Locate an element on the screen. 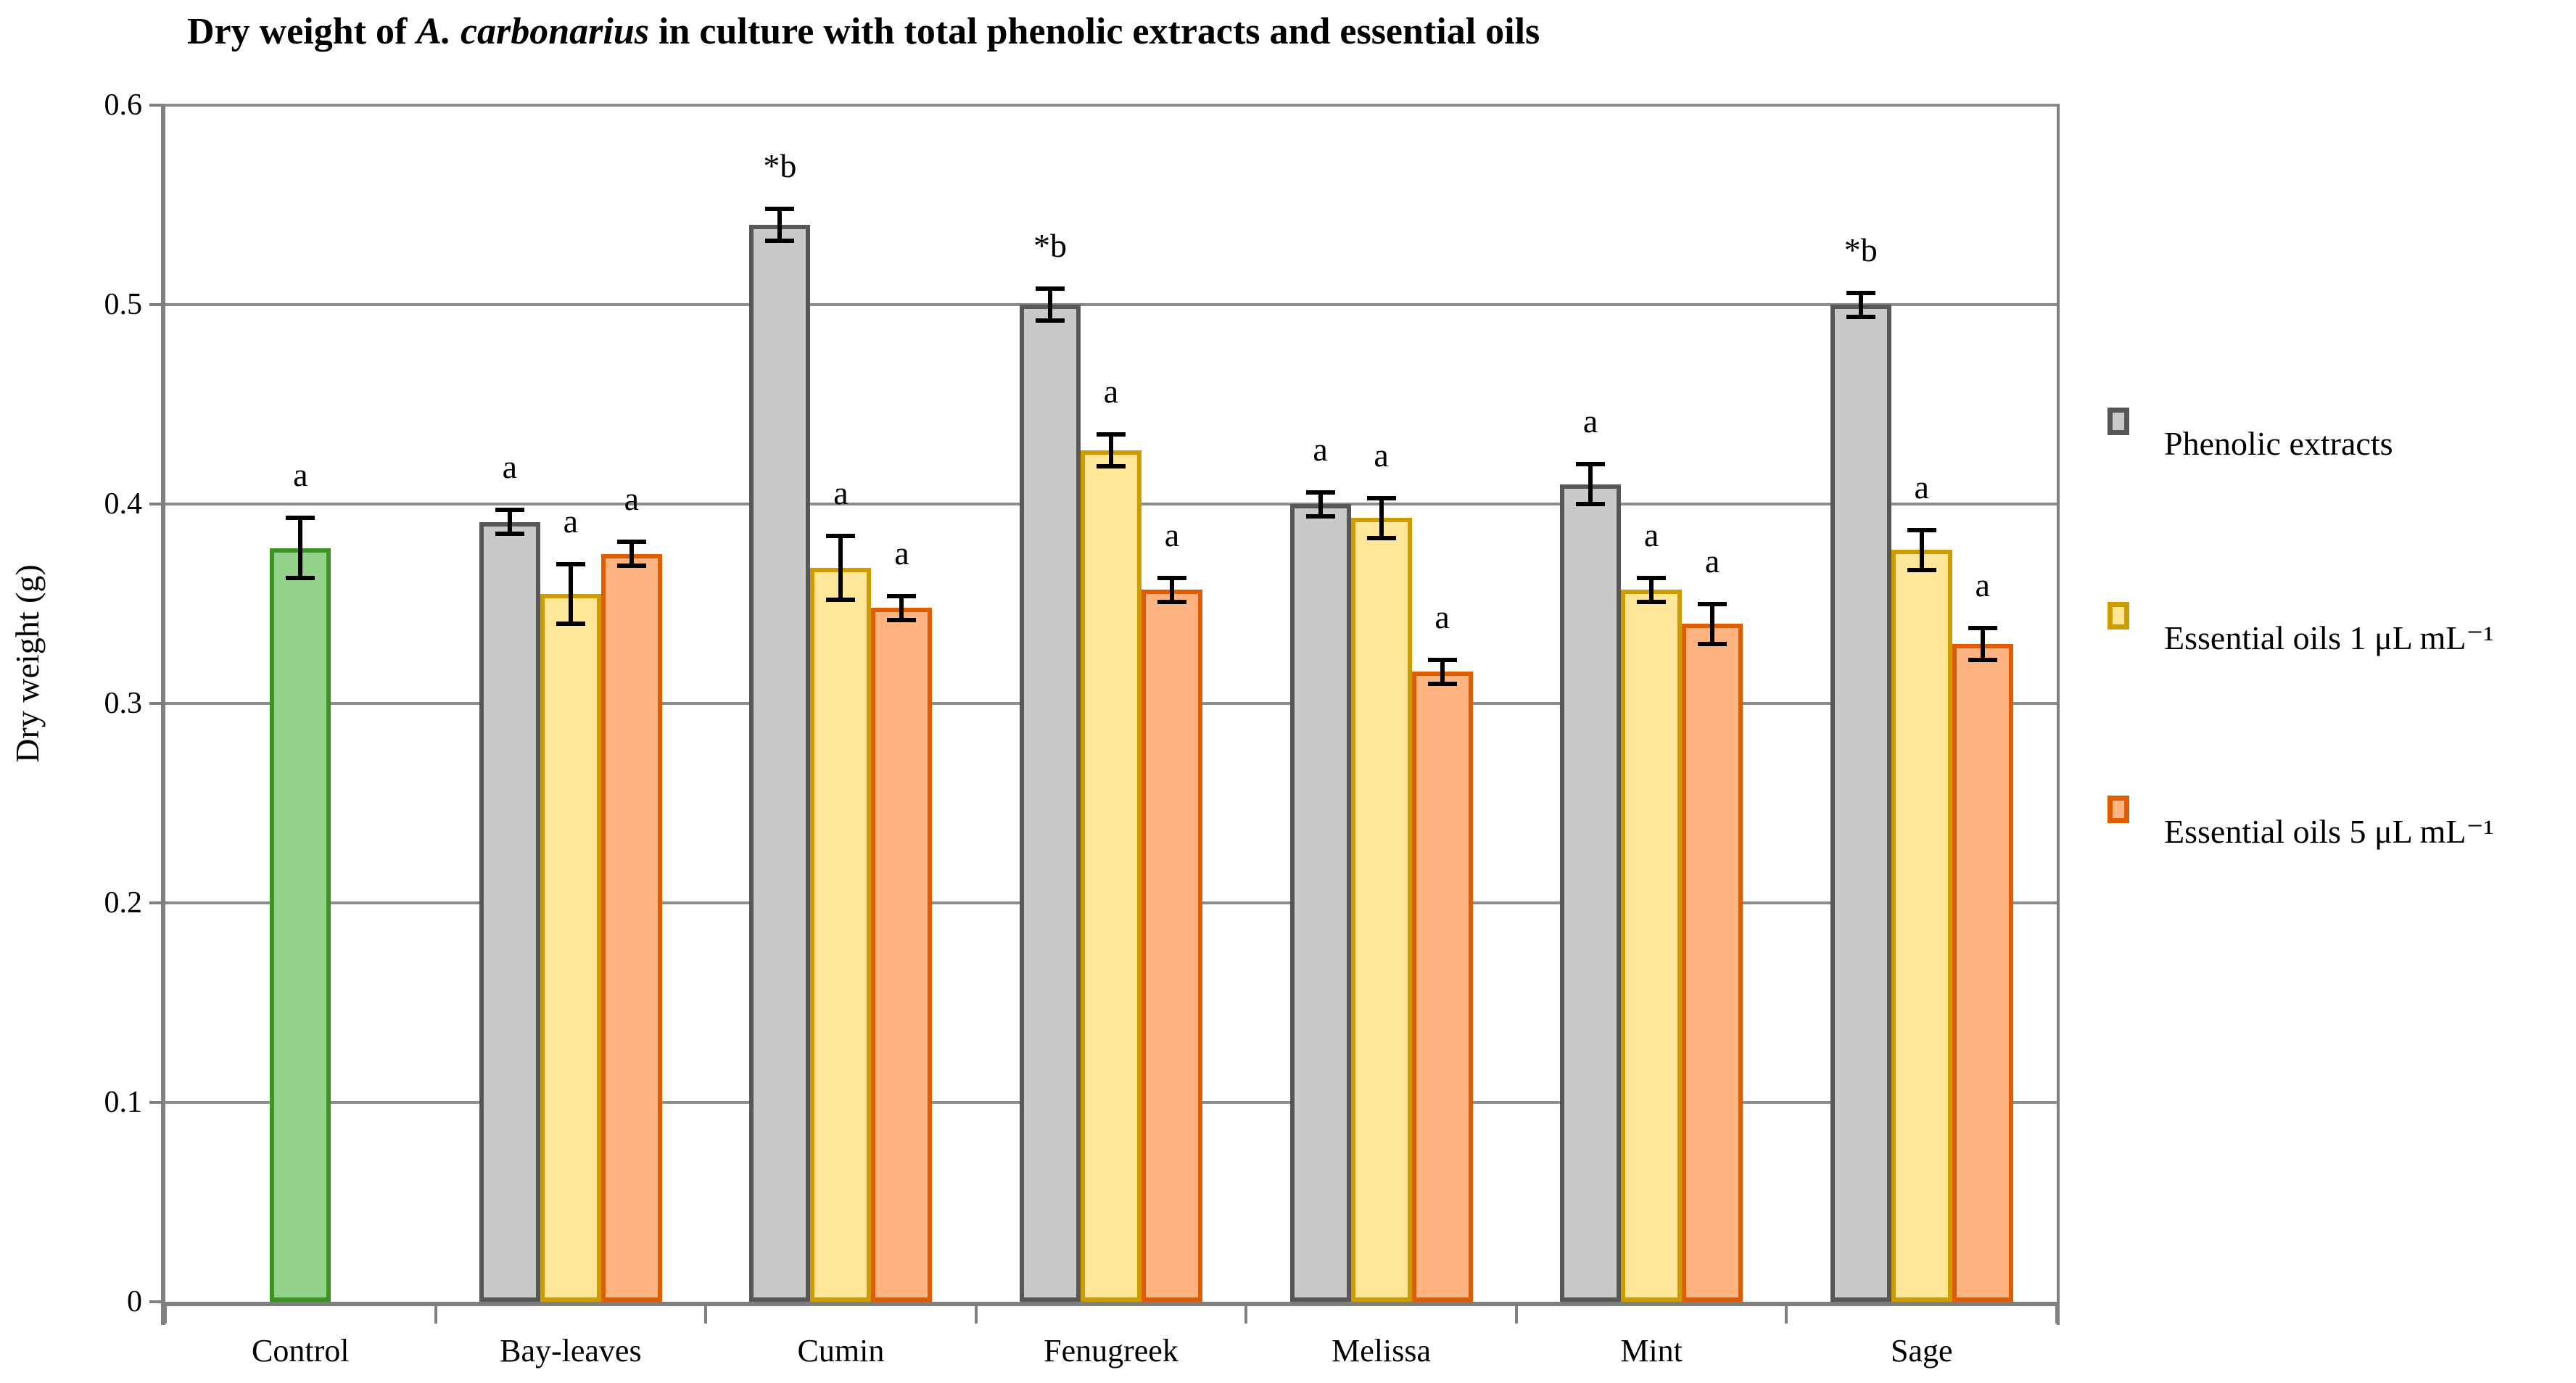 Image resolution: width=2576 pixels, height=1383 pixels. legend-item-essential-oils-1: Essential oils 1 μL mL⁻¹ is located at coordinates (2301, 628).